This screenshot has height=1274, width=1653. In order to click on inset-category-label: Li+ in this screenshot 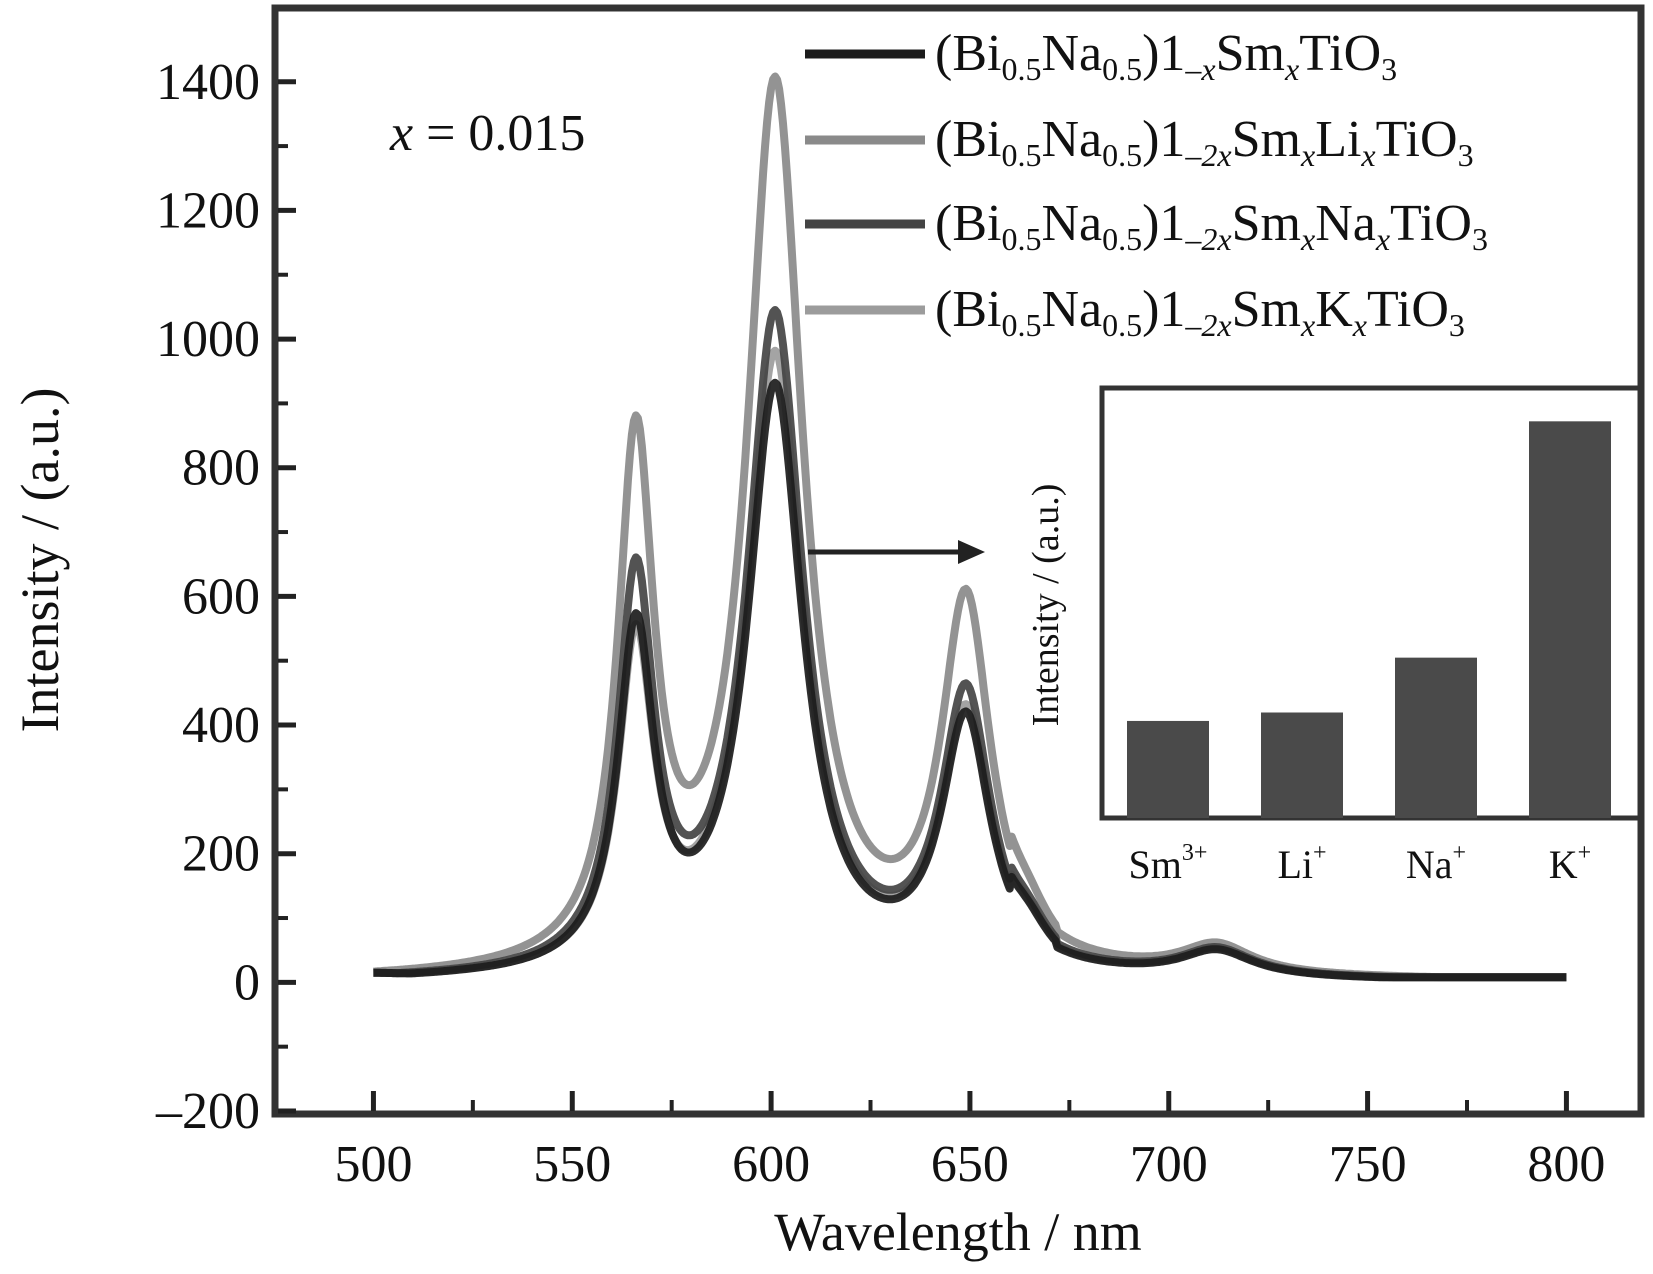, I will do `click(1301, 863)`.